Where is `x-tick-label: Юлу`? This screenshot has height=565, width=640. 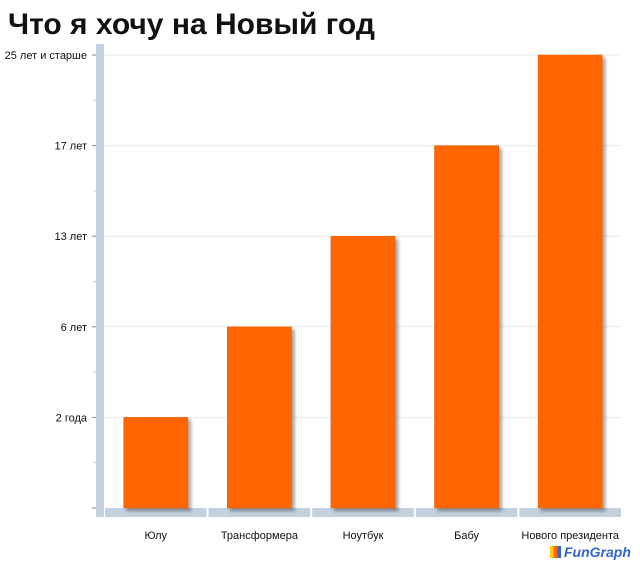 x-tick-label: Юлу is located at coordinates (156, 536).